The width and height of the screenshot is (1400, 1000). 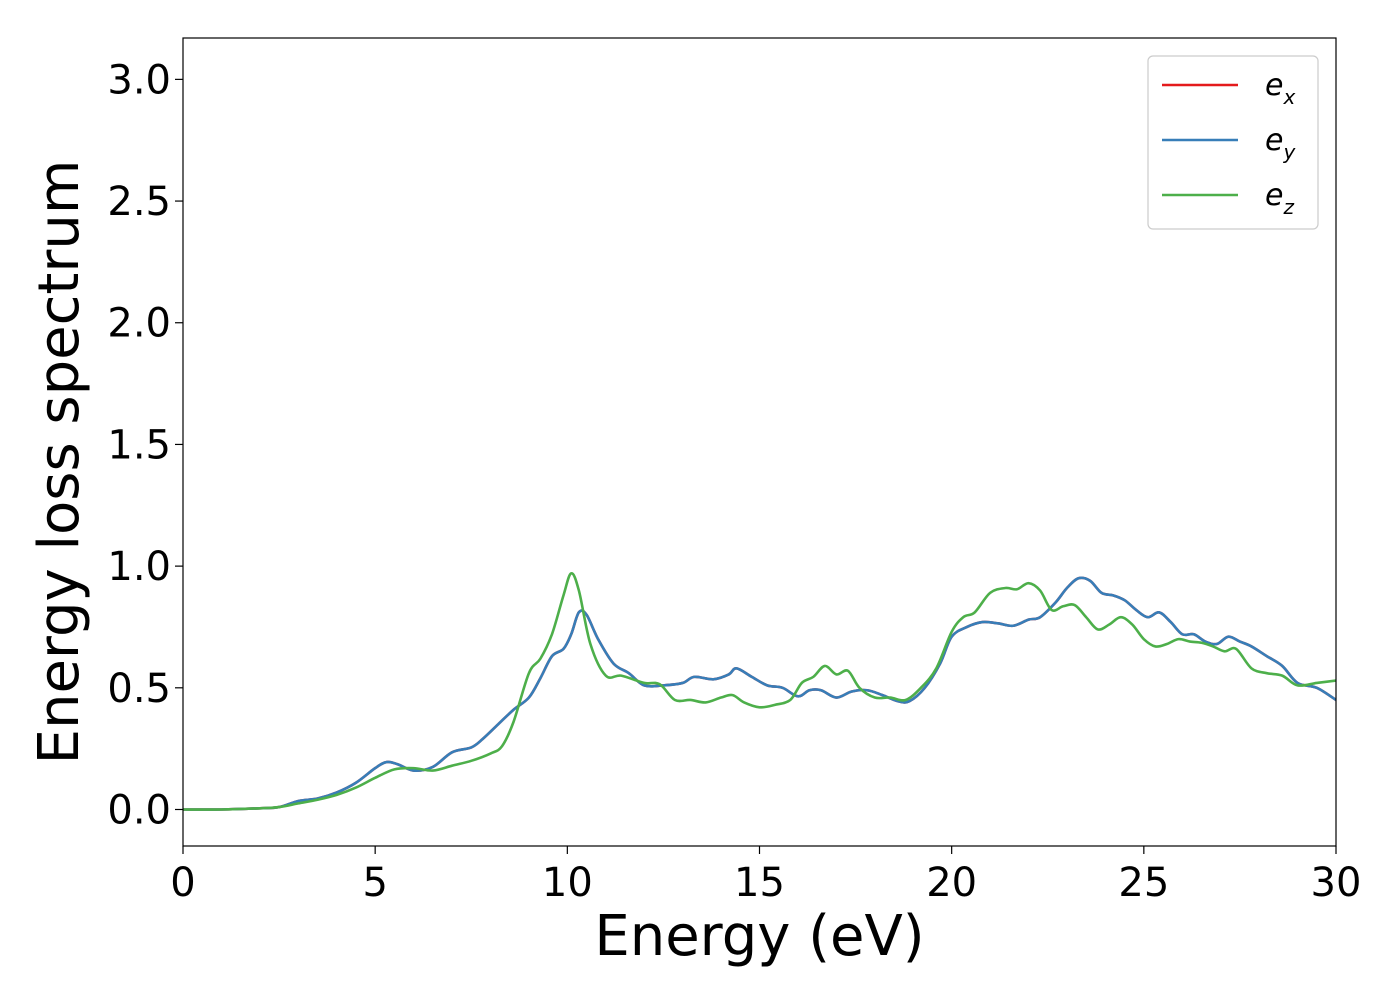 What do you see at coordinates (951, 883) in the screenshot?
I see `x-tick-label: 20` at bounding box center [951, 883].